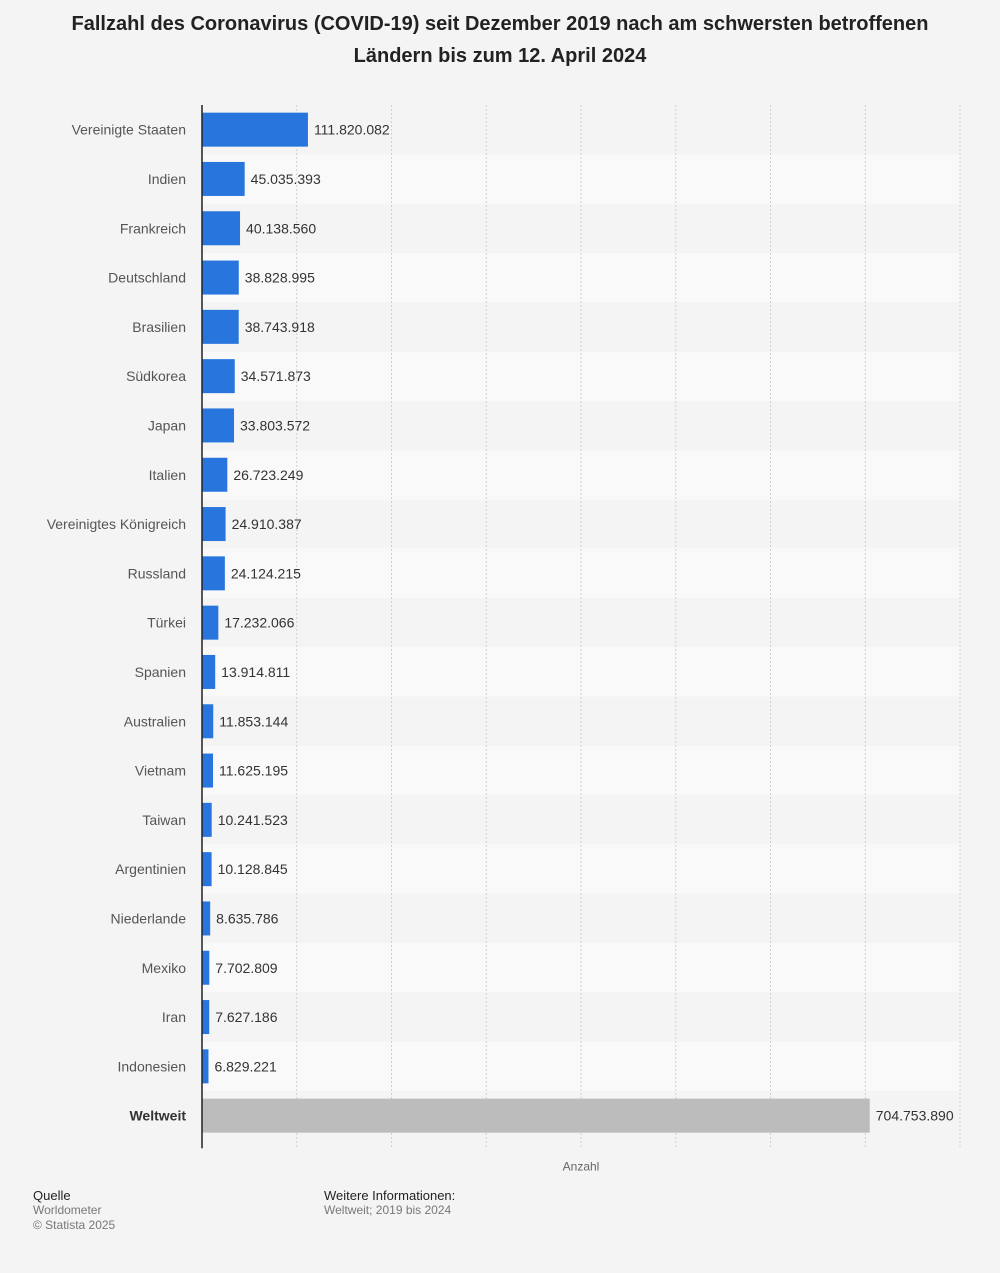 The height and width of the screenshot is (1273, 1000). What do you see at coordinates (253, 721) in the screenshot?
I see `value-label: 11.853.144` at bounding box center [253, 721].